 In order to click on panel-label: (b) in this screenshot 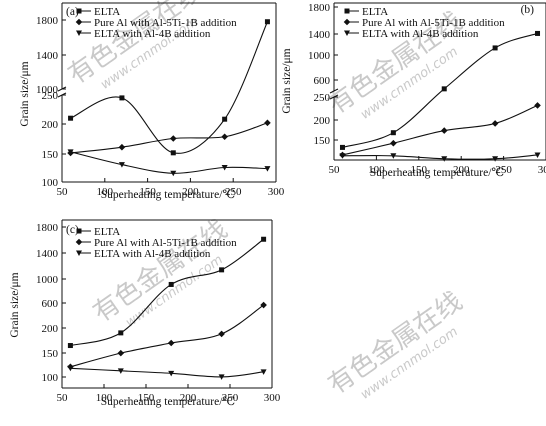, I will do `click(528, 10)`.